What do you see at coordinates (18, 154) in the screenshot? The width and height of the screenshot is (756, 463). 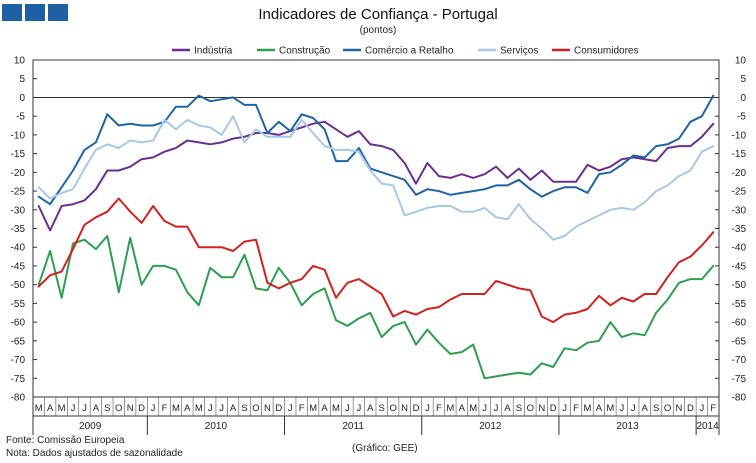 I see `y-tick-label-left: -15` at bounding box center [18, 154].